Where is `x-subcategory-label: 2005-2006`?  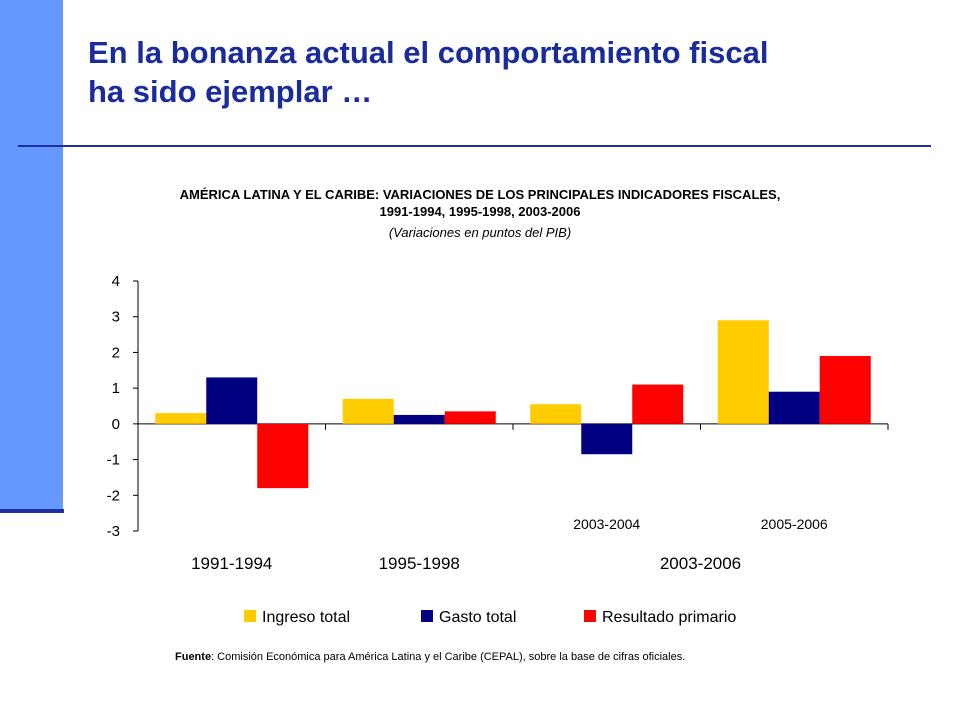
x-subcategory-label: 2005-2006 is located at coordinates (794, 524).